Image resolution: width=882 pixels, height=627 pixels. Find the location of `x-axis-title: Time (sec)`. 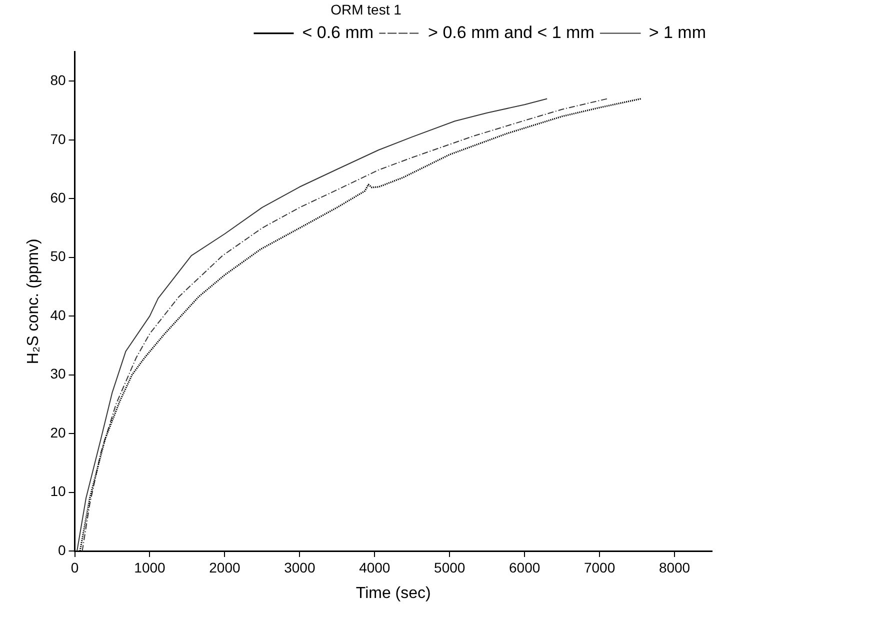

x-axis-title: Time (sec) is located at coordinates (393, 593).